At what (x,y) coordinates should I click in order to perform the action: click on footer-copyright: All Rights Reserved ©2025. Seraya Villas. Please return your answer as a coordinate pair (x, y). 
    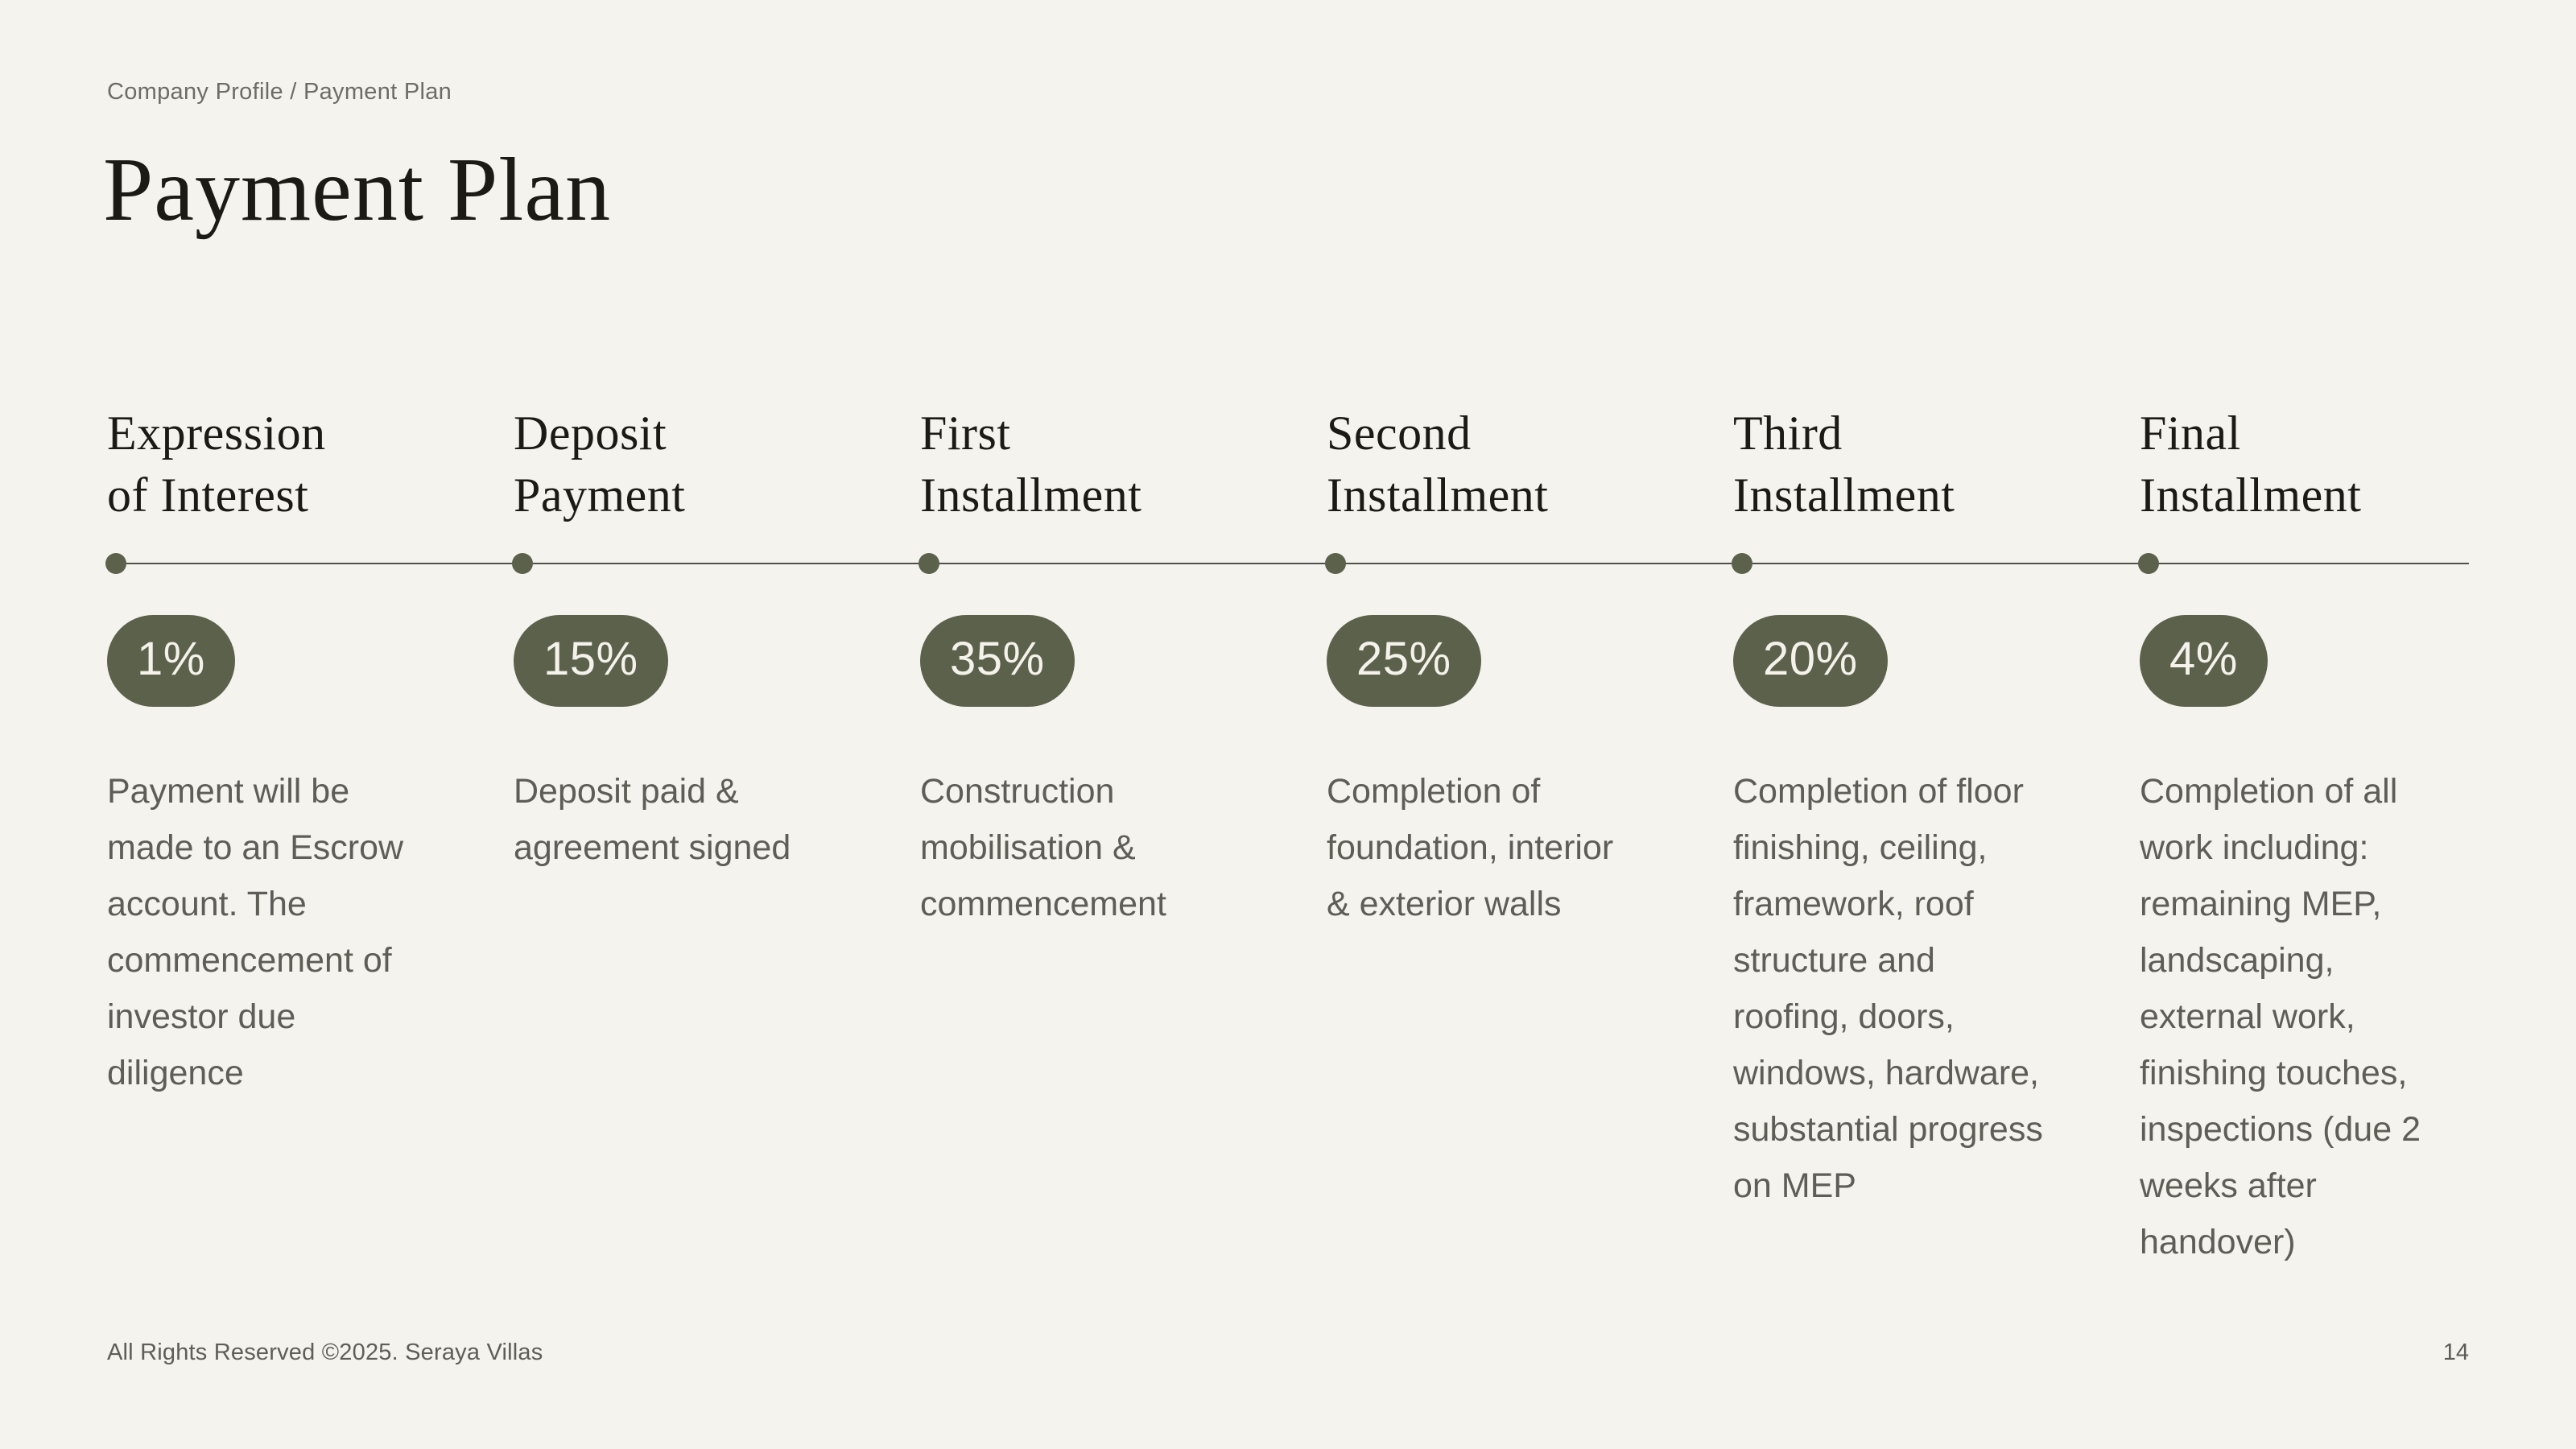
    Looking at the image, I should click on (325, 1352).